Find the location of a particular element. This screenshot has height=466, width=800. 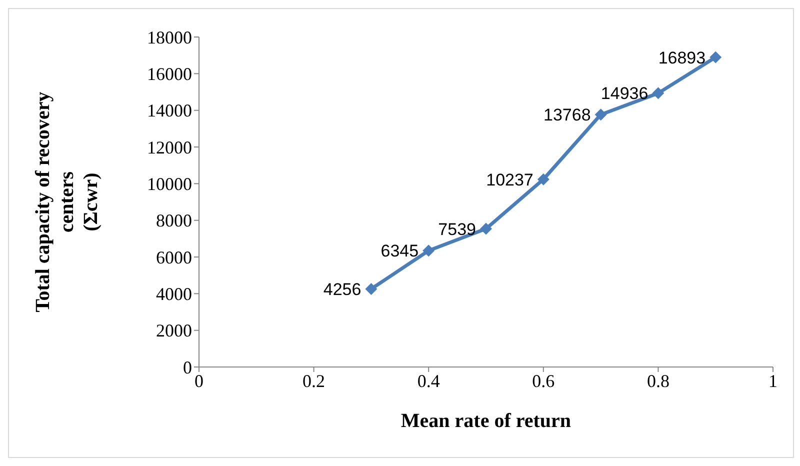

data-label: 7539 is located at coordinates (457, 229).